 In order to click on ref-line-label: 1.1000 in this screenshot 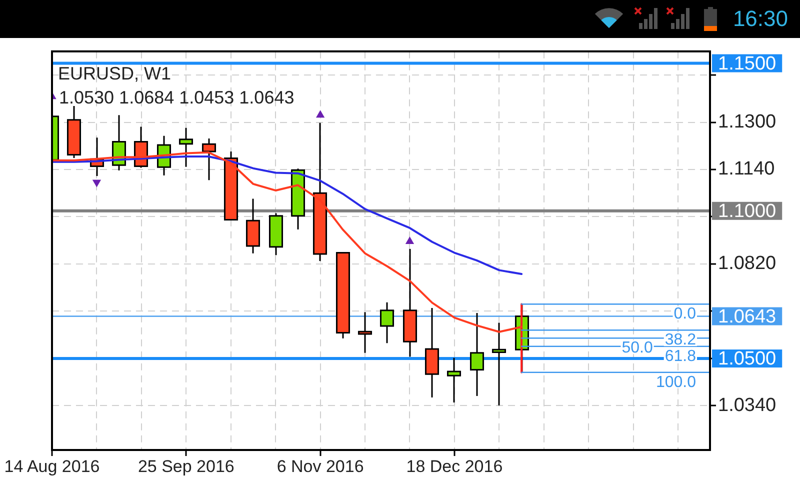, I will do `click(747, 211)`.